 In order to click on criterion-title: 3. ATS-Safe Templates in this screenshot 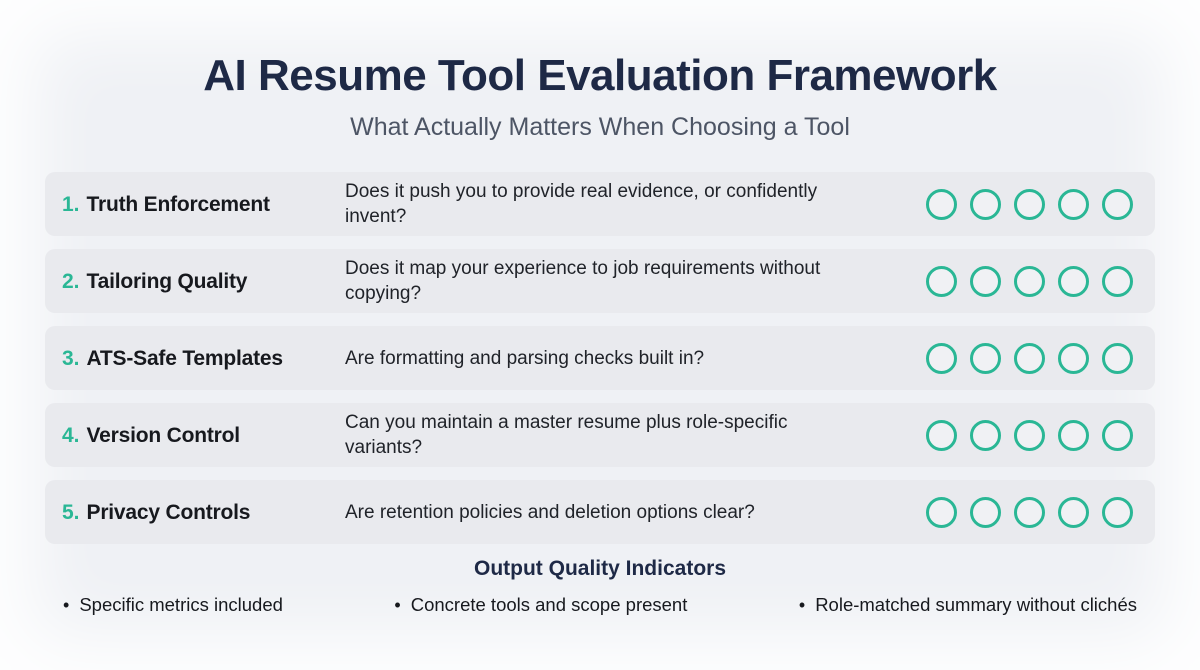, I will do `click(195, 358)`.